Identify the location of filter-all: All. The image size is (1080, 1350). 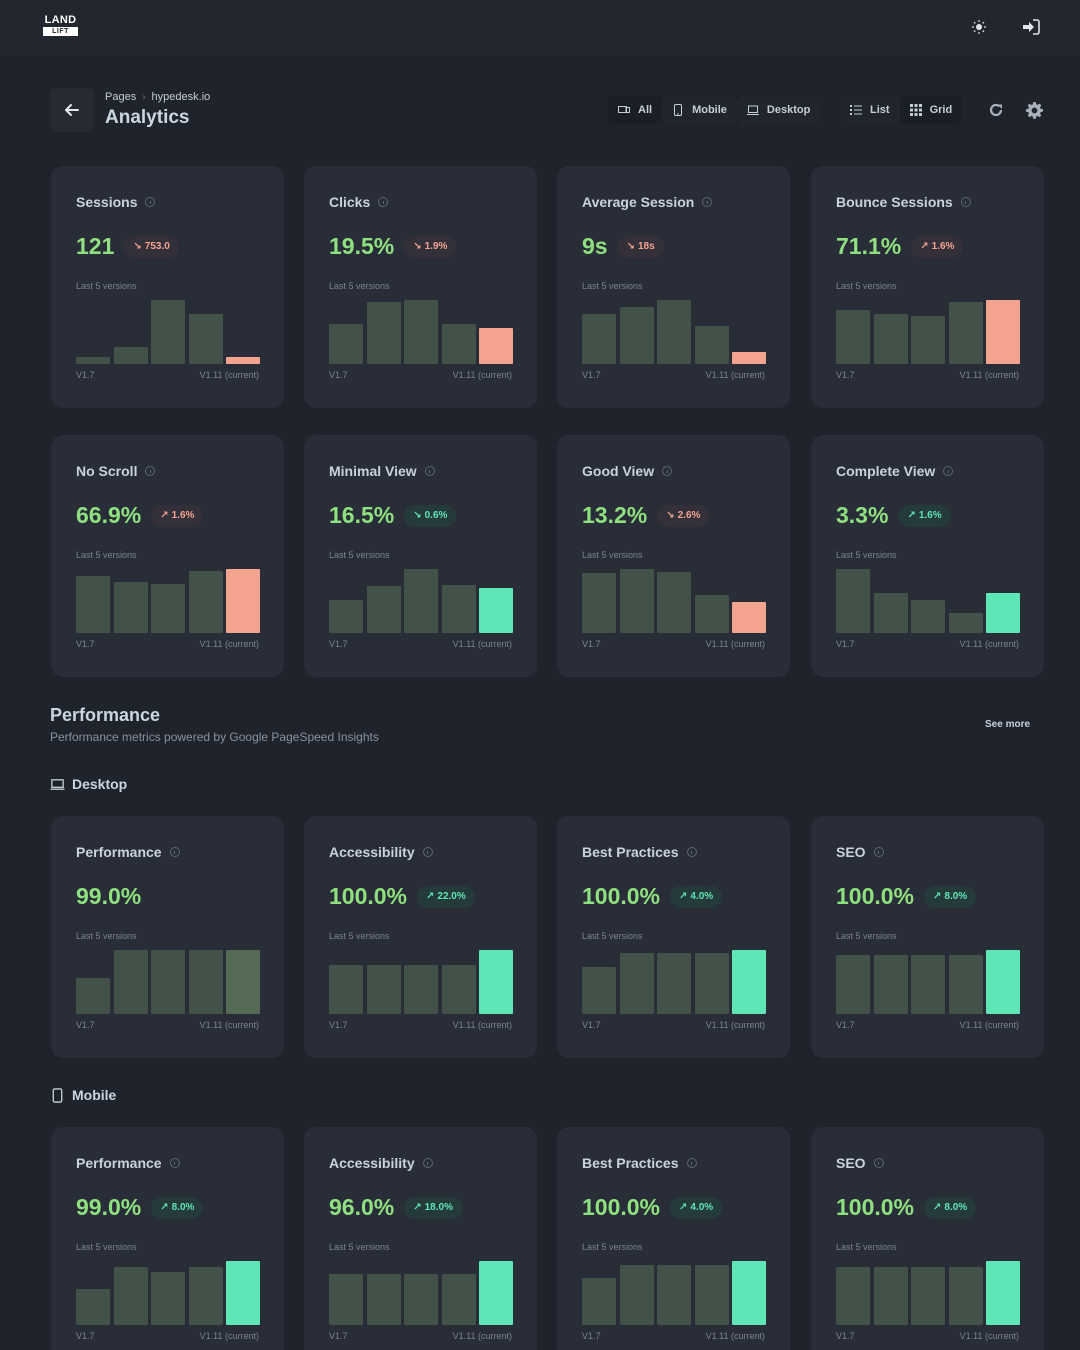
(635, 110).